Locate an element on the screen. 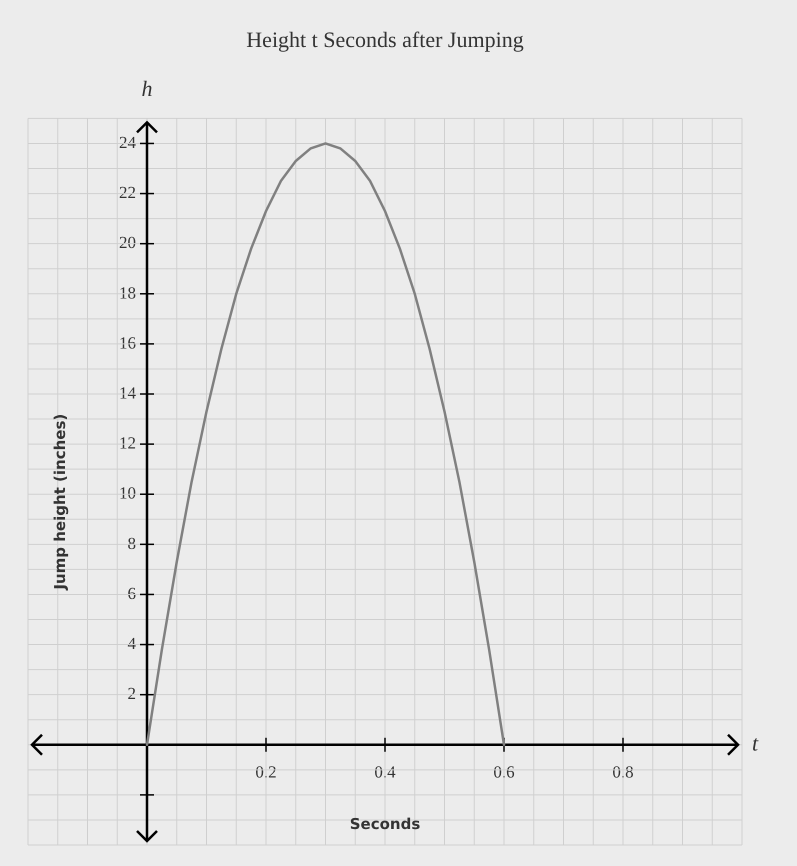 The image size is (797, 866). text: h is located at coordinates (147, 89).